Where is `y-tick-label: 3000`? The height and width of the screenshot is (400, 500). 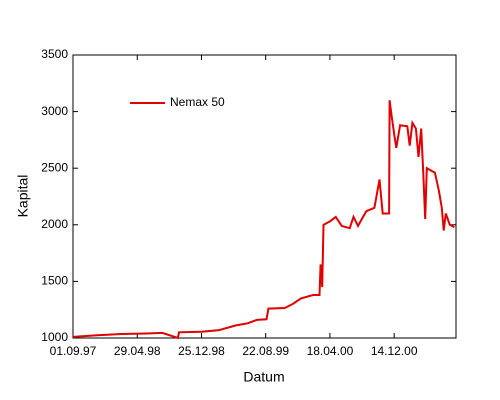 y-tick-label: 3000 is located at coordinates (54, 111).